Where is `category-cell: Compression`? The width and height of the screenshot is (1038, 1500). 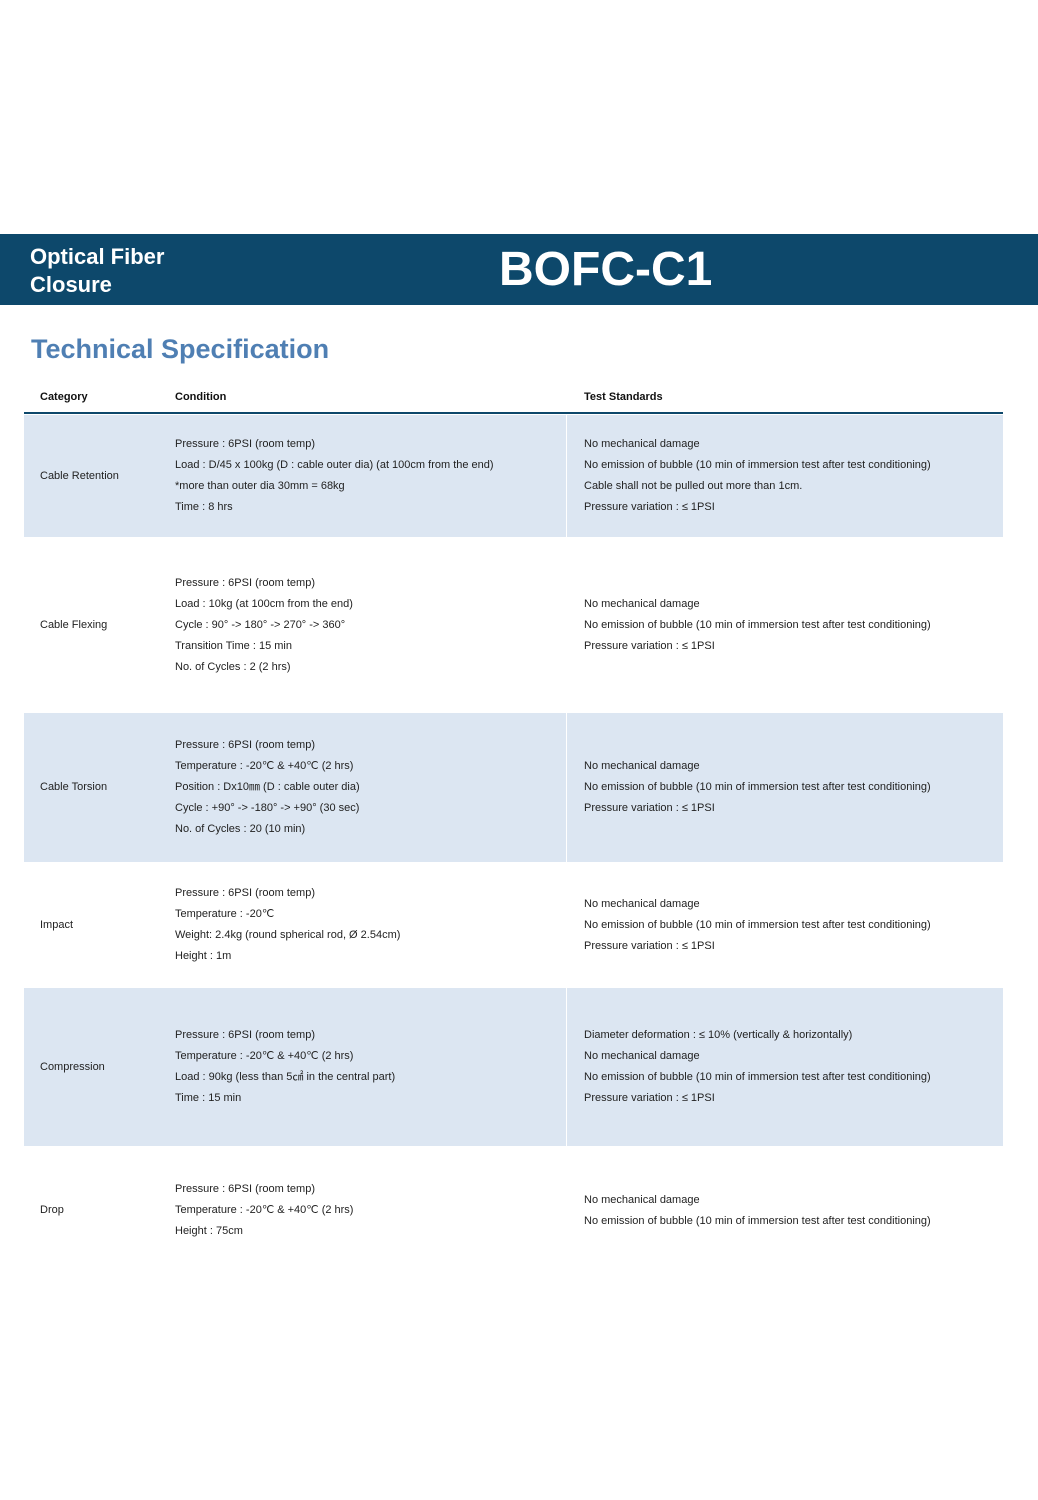 category-cell: Compression is located at coordinates (105, 1067).